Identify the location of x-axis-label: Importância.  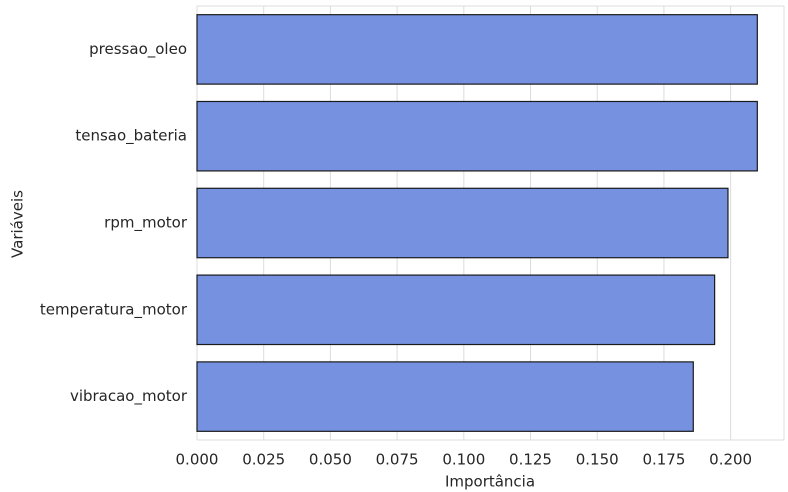
(490, 482).